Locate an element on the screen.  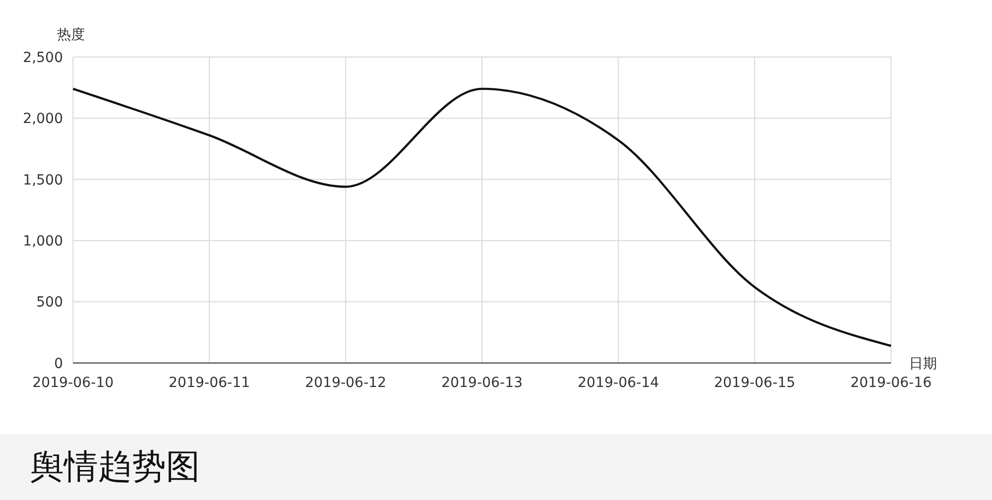
x-tick-label: 2019-06-13 is located at coordinates (482, 383).